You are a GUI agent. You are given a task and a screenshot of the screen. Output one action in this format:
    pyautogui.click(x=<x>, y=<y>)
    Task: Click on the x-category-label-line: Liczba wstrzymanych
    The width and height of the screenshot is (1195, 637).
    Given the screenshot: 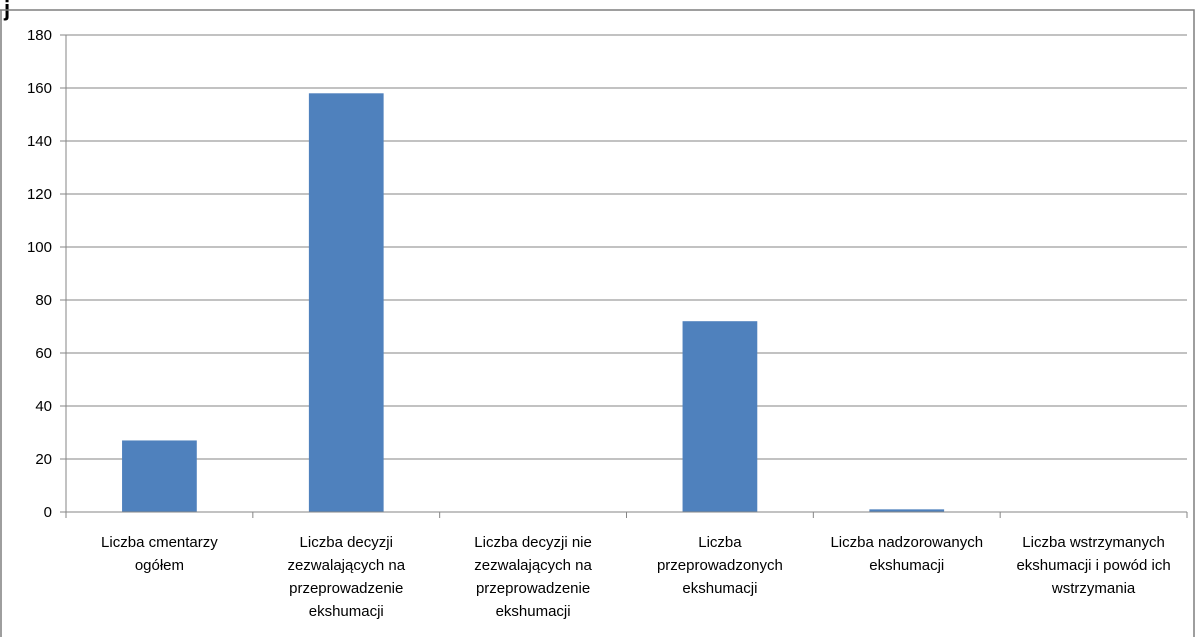 What is the action you would take?
    pyautogui.click(x=1093, y=542)
    